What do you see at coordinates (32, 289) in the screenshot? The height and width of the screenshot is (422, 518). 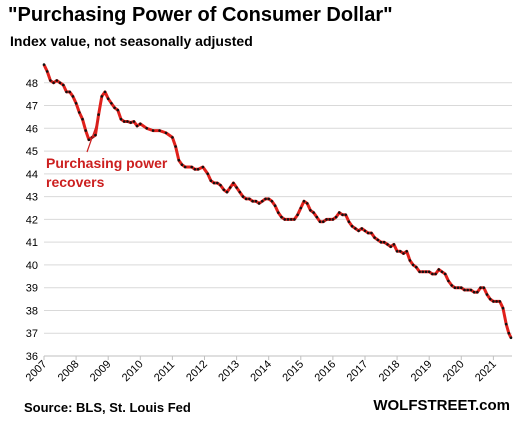 I see `y-tick-label: 39` at bounding box center [32, 289].